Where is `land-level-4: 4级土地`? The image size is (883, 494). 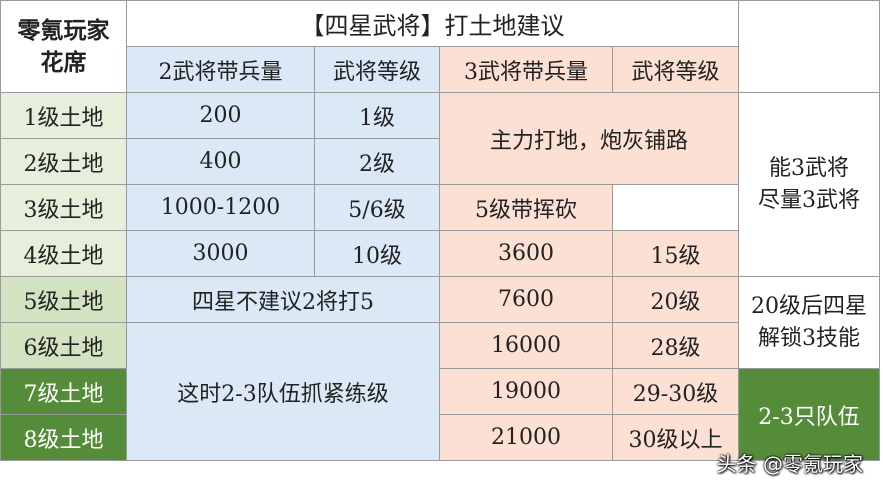
land-level-4: 4级土地 is located at coordinates (63, 253).